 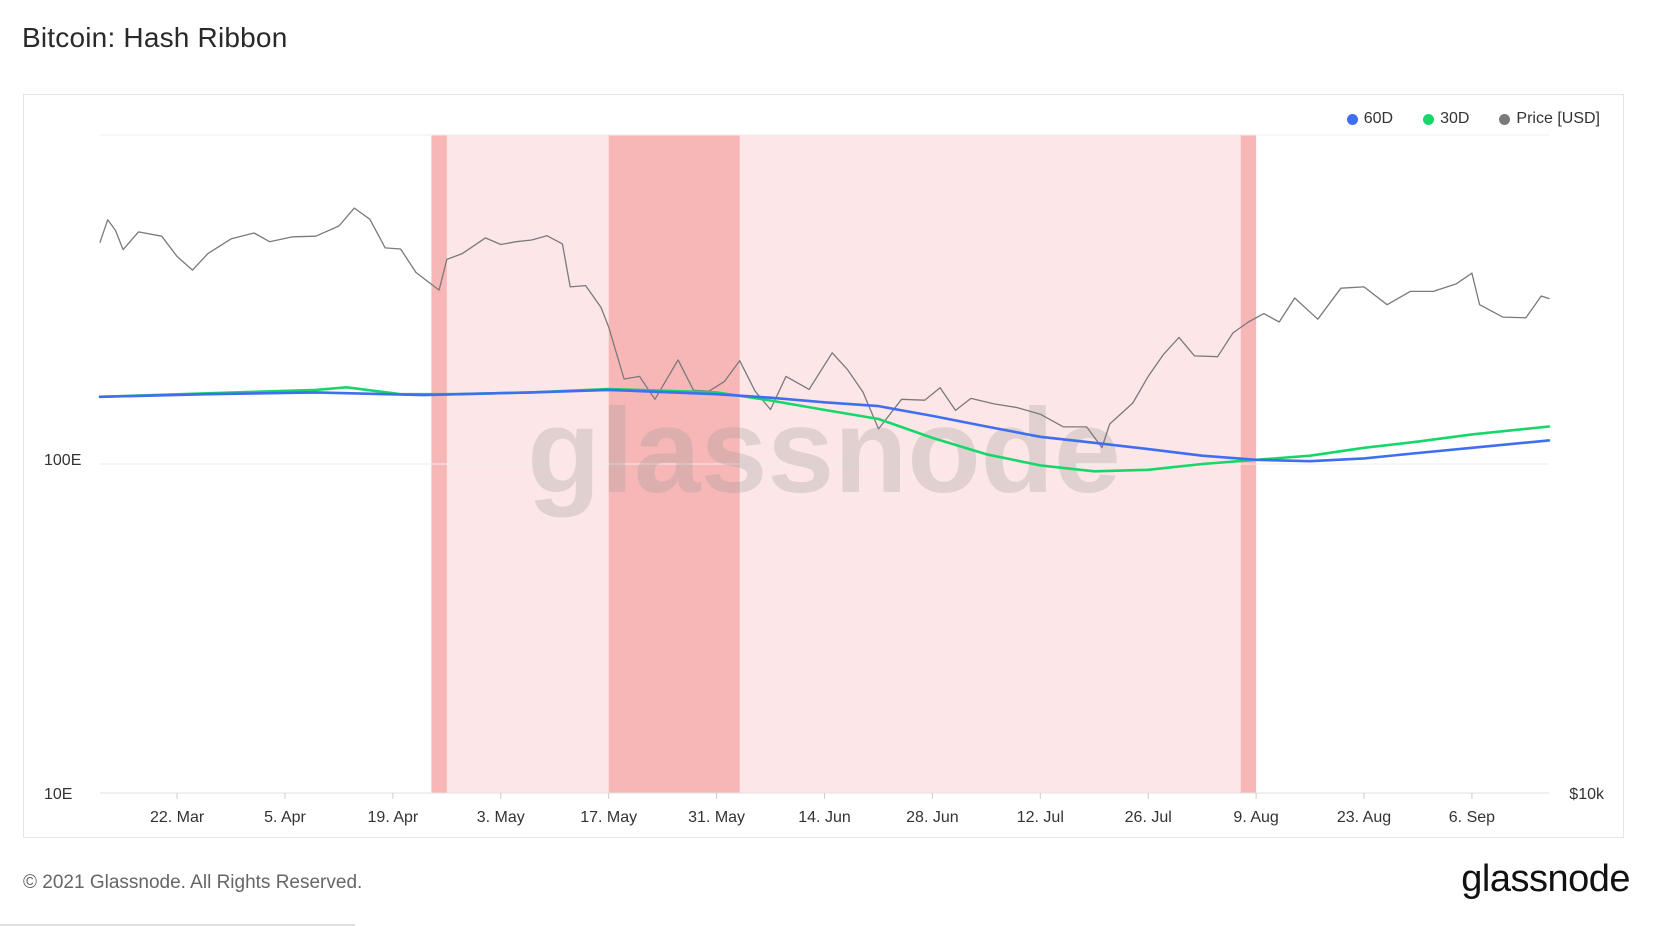 I want to click on divider, so click(x=177, y=925).